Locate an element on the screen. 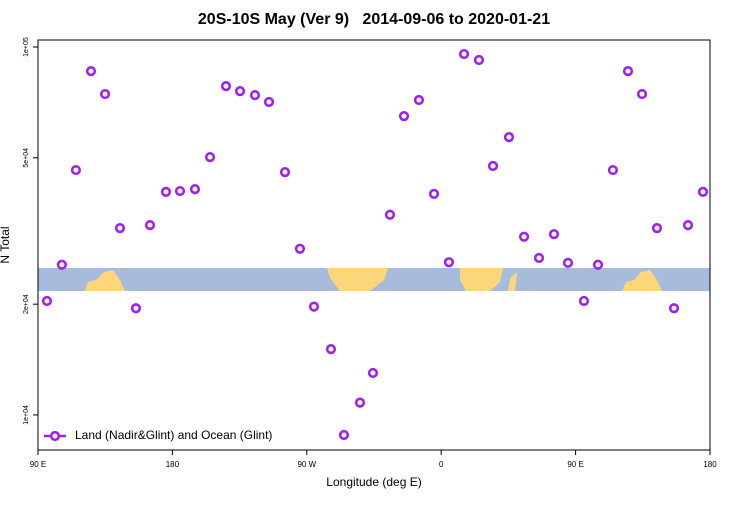 The height and width of the screenshot is (505, 750). y-tick-label: 1e+04 is located at coordinates (26, 415).